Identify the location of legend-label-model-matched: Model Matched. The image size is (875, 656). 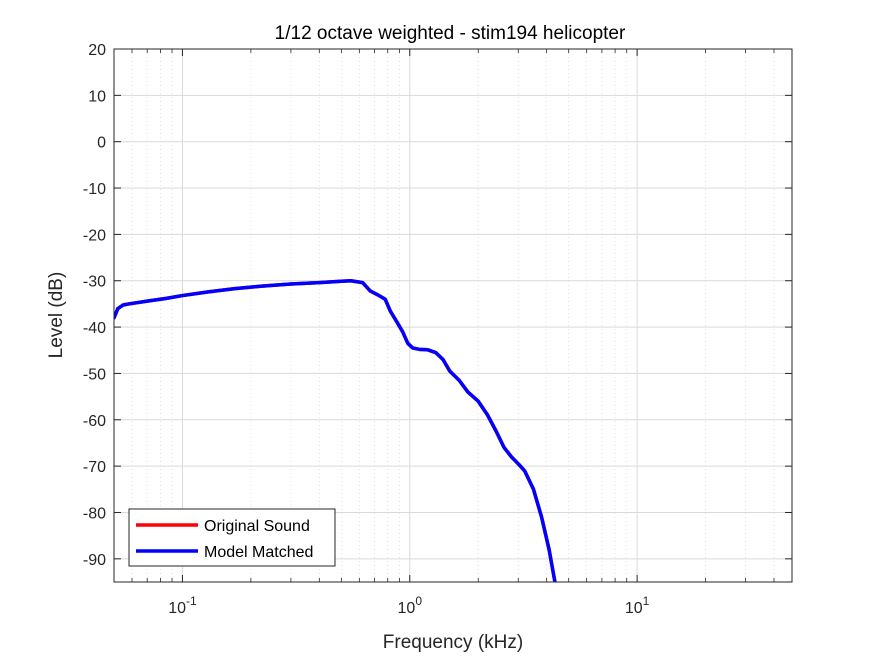
(258, 552).